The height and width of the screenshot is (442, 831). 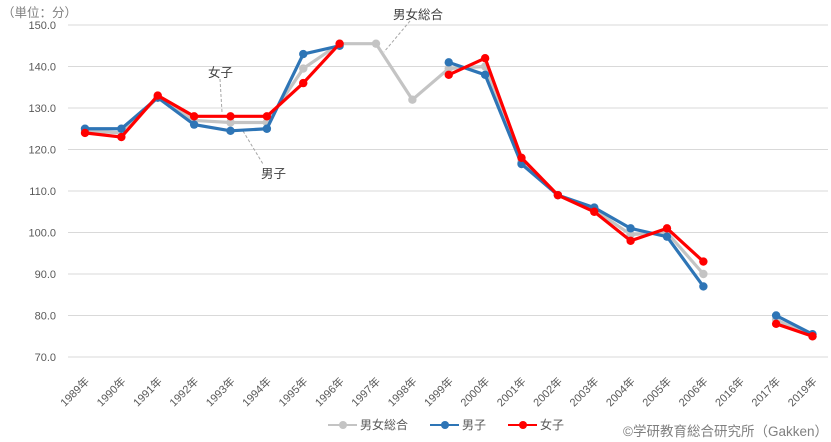 What do you see at coordinates (656, 391) in the screenshot?
I see `svg-text: 2005年` at bounding box center [656, 391].